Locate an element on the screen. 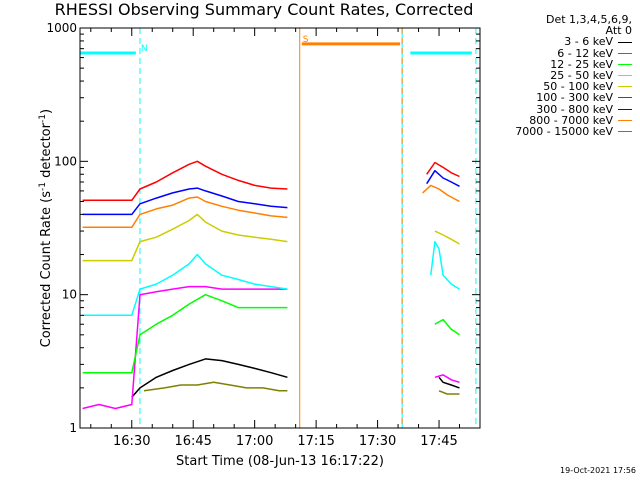 This screenshot has width=640, height=480. y-tick-label: 1000 is located at coordinates (61, 28).